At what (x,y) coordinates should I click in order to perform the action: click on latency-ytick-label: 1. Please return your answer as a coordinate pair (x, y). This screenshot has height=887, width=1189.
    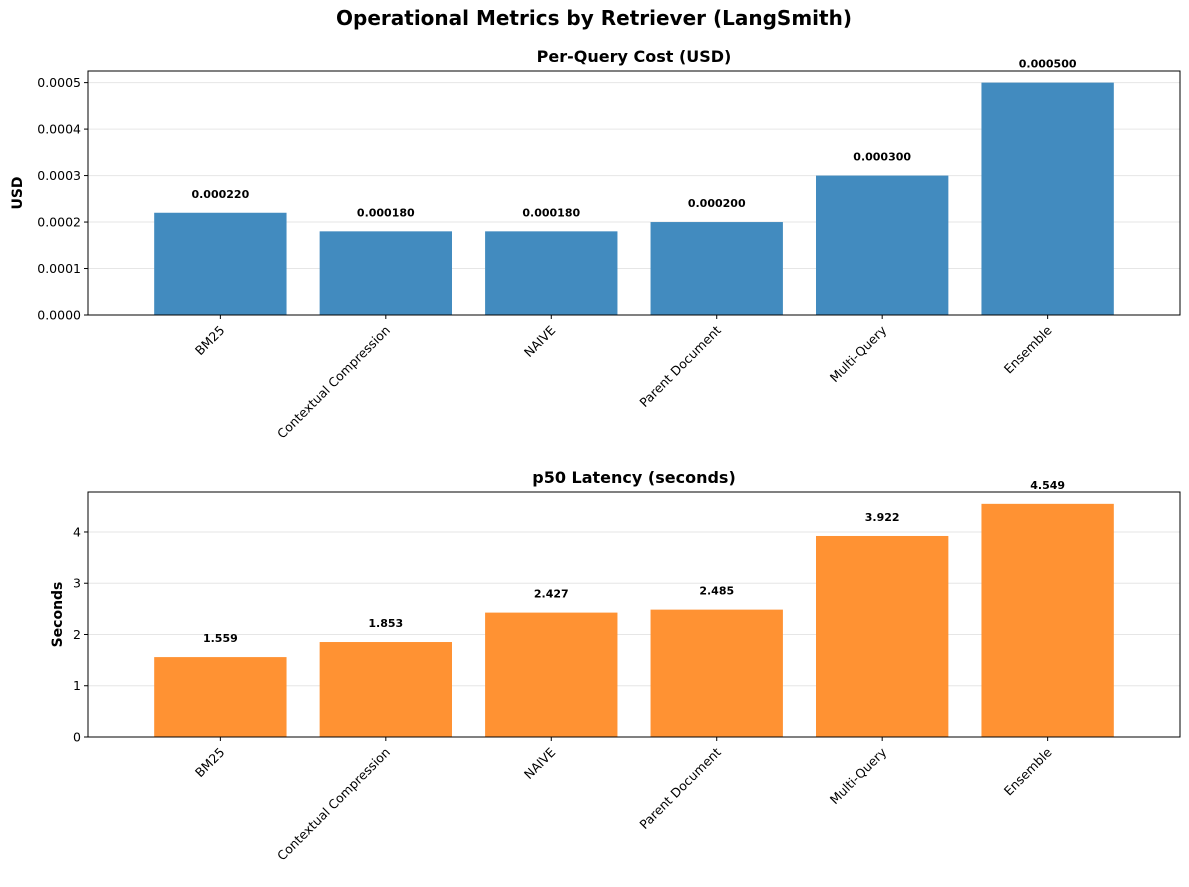
    Looking at the image, I should click on (77, 685).